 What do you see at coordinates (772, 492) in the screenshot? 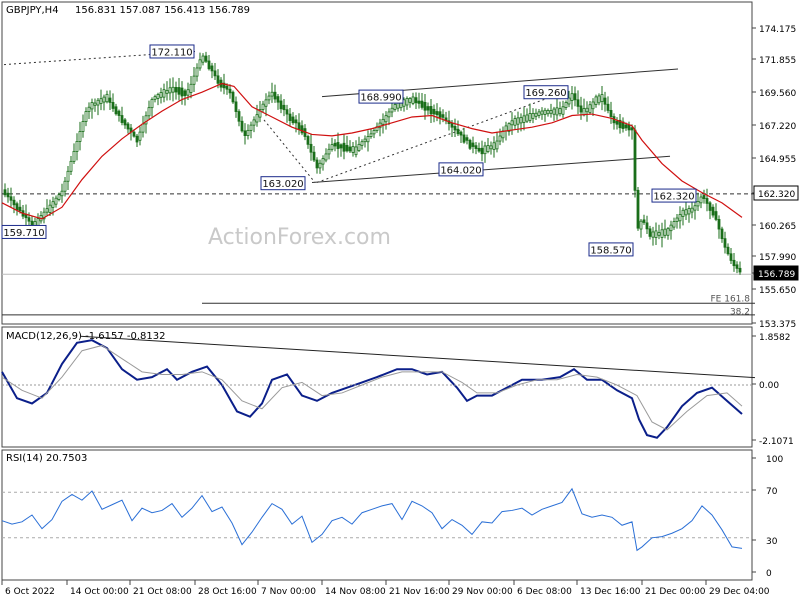
I see `rsi-tick-label: 70` at bounding box center [772, 492].